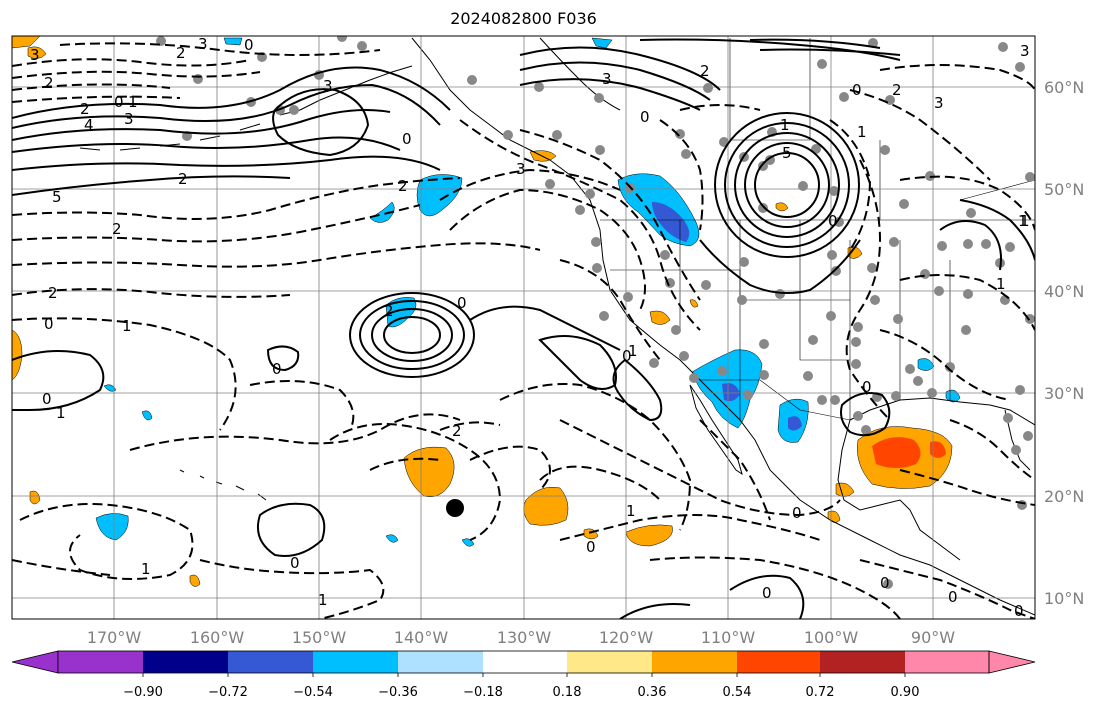 The height and width of the screenshot is (712, 1105). I want to click on colorbar-tick-label: −0.54, so click(313, 692).